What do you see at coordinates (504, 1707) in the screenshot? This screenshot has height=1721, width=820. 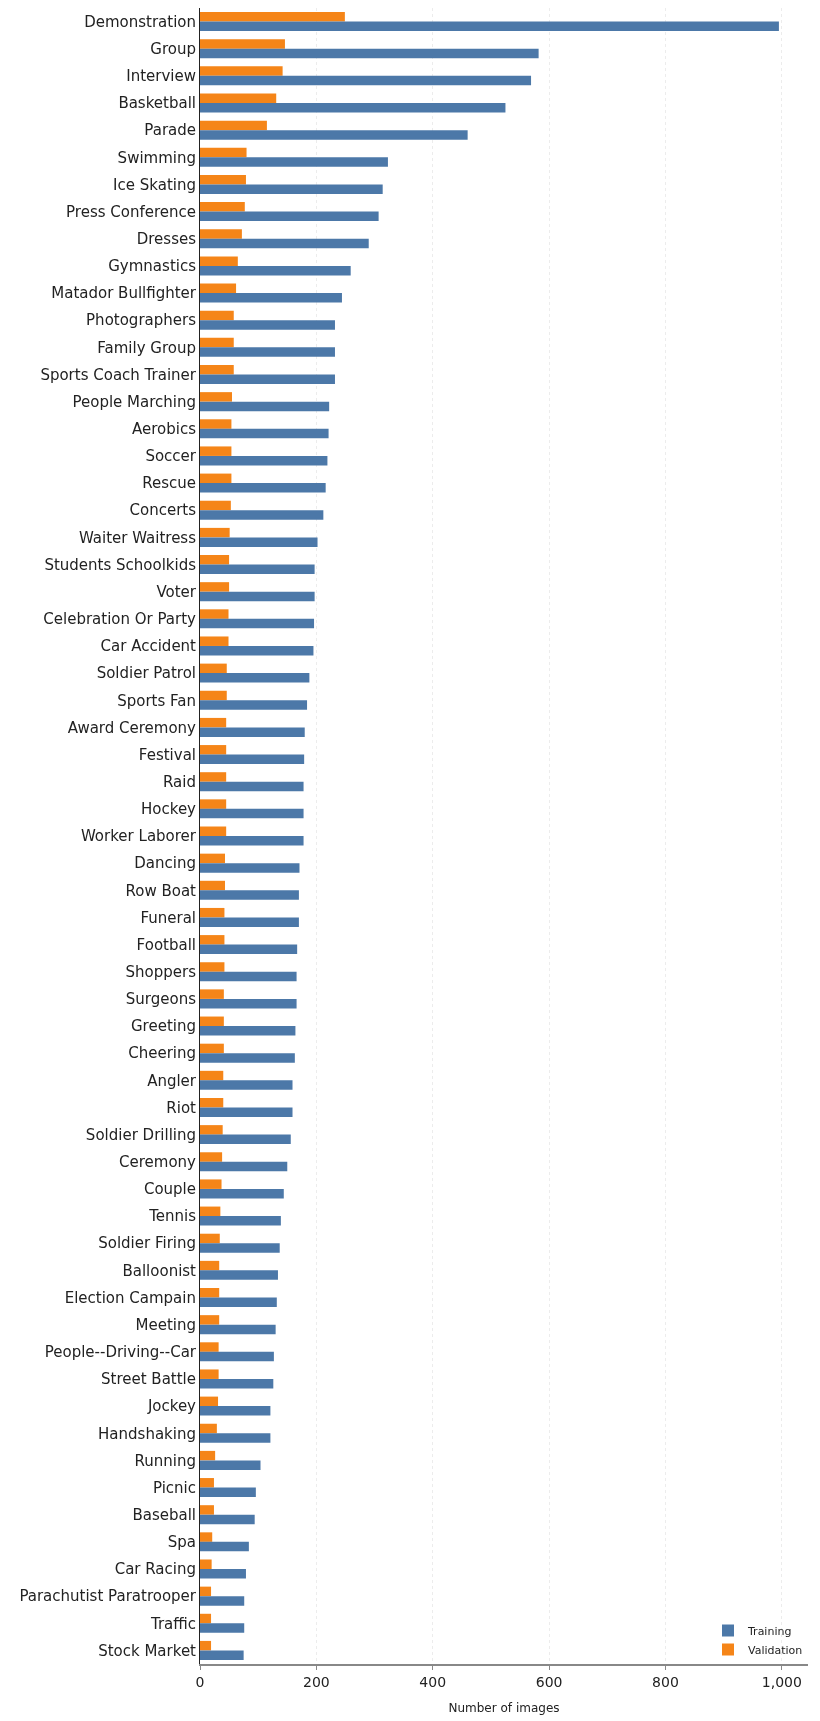 I see `x-axis-title: Number of images` at bounding box center [504, 1707].